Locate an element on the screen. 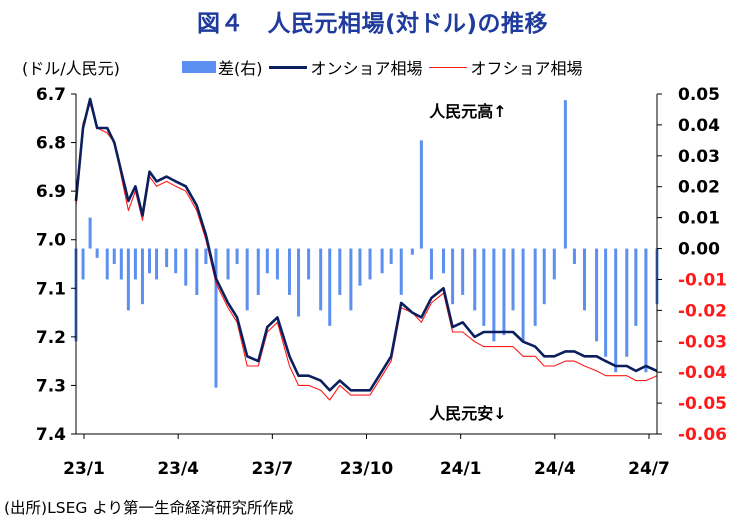 This screenshot has width=745, height=523. legend-swatch-offshore is located at coordinates (447, 67).